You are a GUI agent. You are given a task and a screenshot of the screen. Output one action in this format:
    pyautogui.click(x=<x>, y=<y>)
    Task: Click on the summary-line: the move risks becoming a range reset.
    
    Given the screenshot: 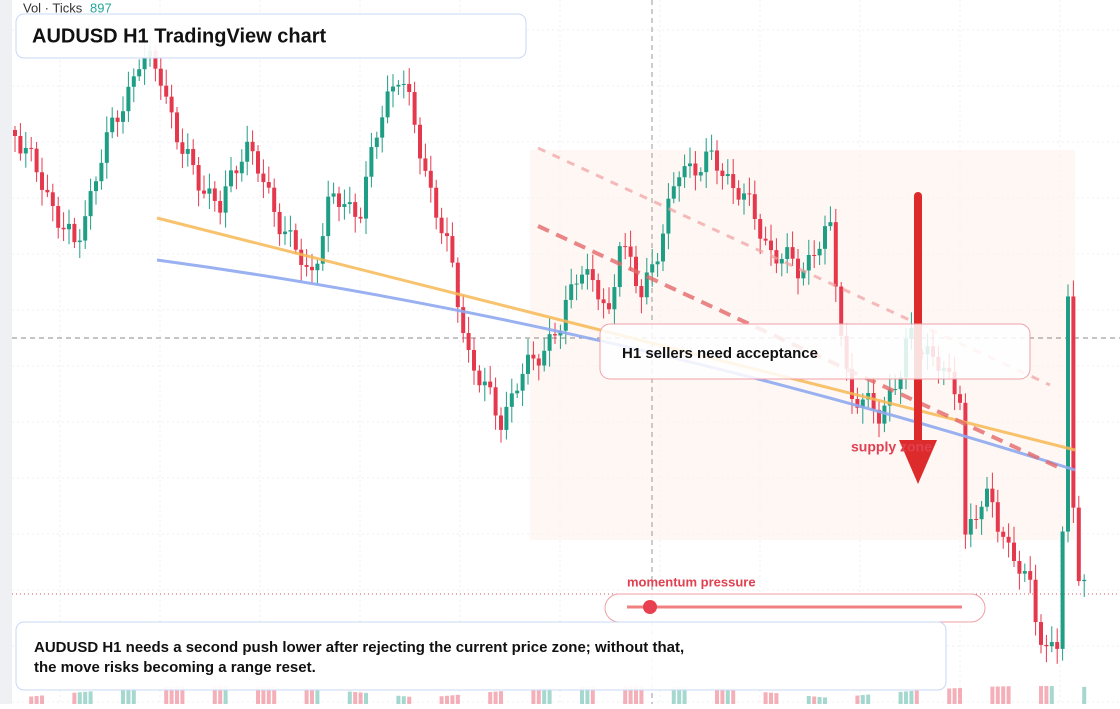 What is the action you would take?
    pyautogui.click(x=175, y=667)
    